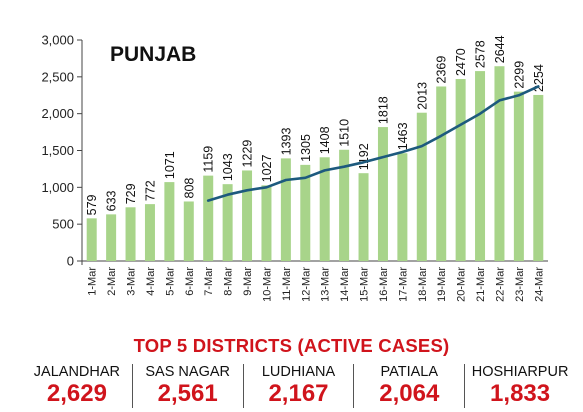  I want to click on data-label: 1159, so click(209, 159).